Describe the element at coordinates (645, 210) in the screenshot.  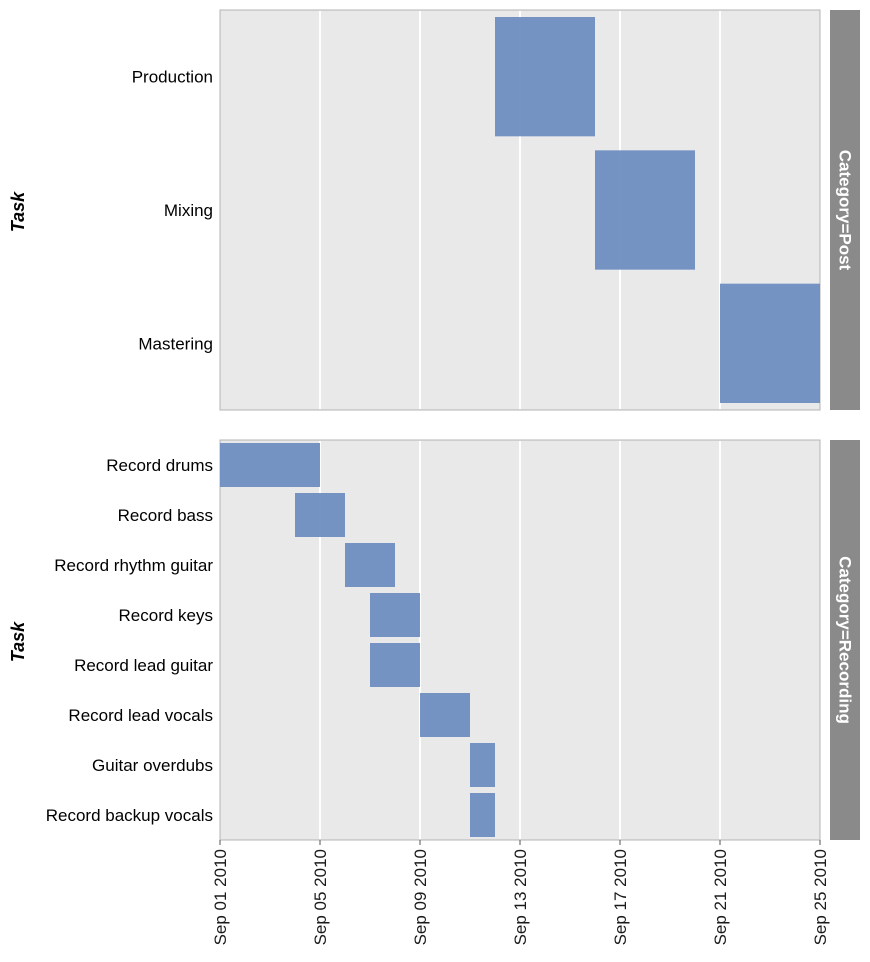
I see `bar-mixing` at that location.